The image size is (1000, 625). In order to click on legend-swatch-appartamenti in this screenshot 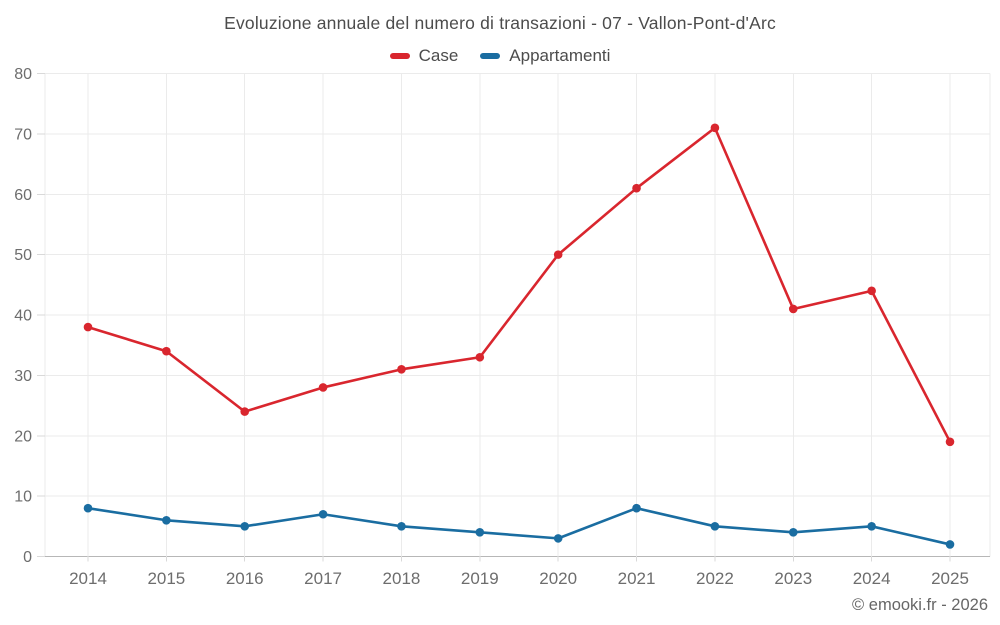, I will do `click(490, 56)`.